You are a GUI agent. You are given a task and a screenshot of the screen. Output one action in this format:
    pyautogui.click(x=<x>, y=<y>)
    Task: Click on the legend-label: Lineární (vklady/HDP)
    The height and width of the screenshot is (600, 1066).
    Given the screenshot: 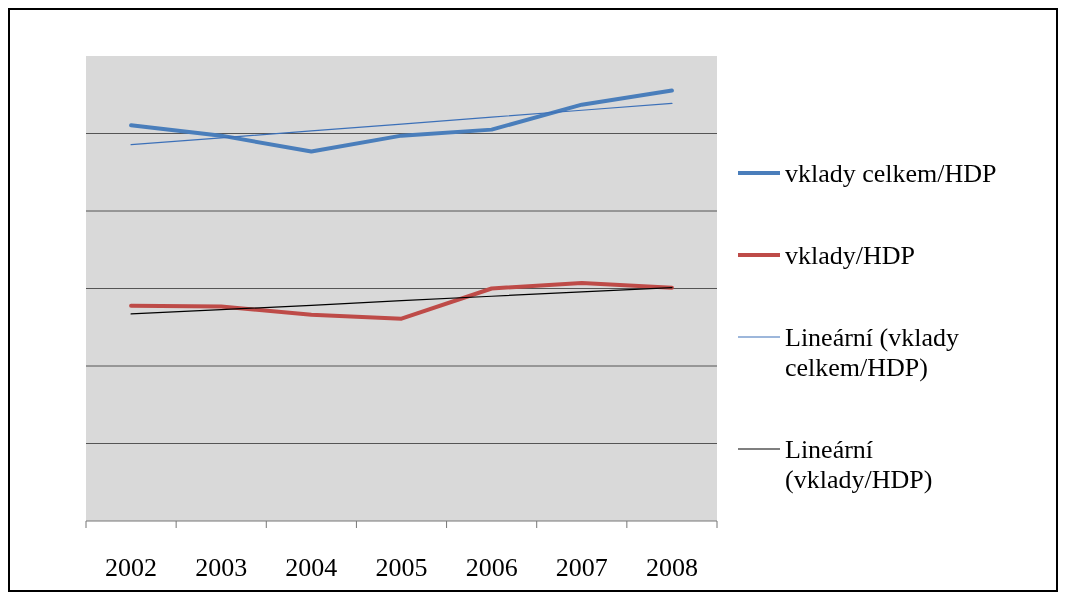 What is the action you would take?
    pyautogui.click(x=859, y=464)
    